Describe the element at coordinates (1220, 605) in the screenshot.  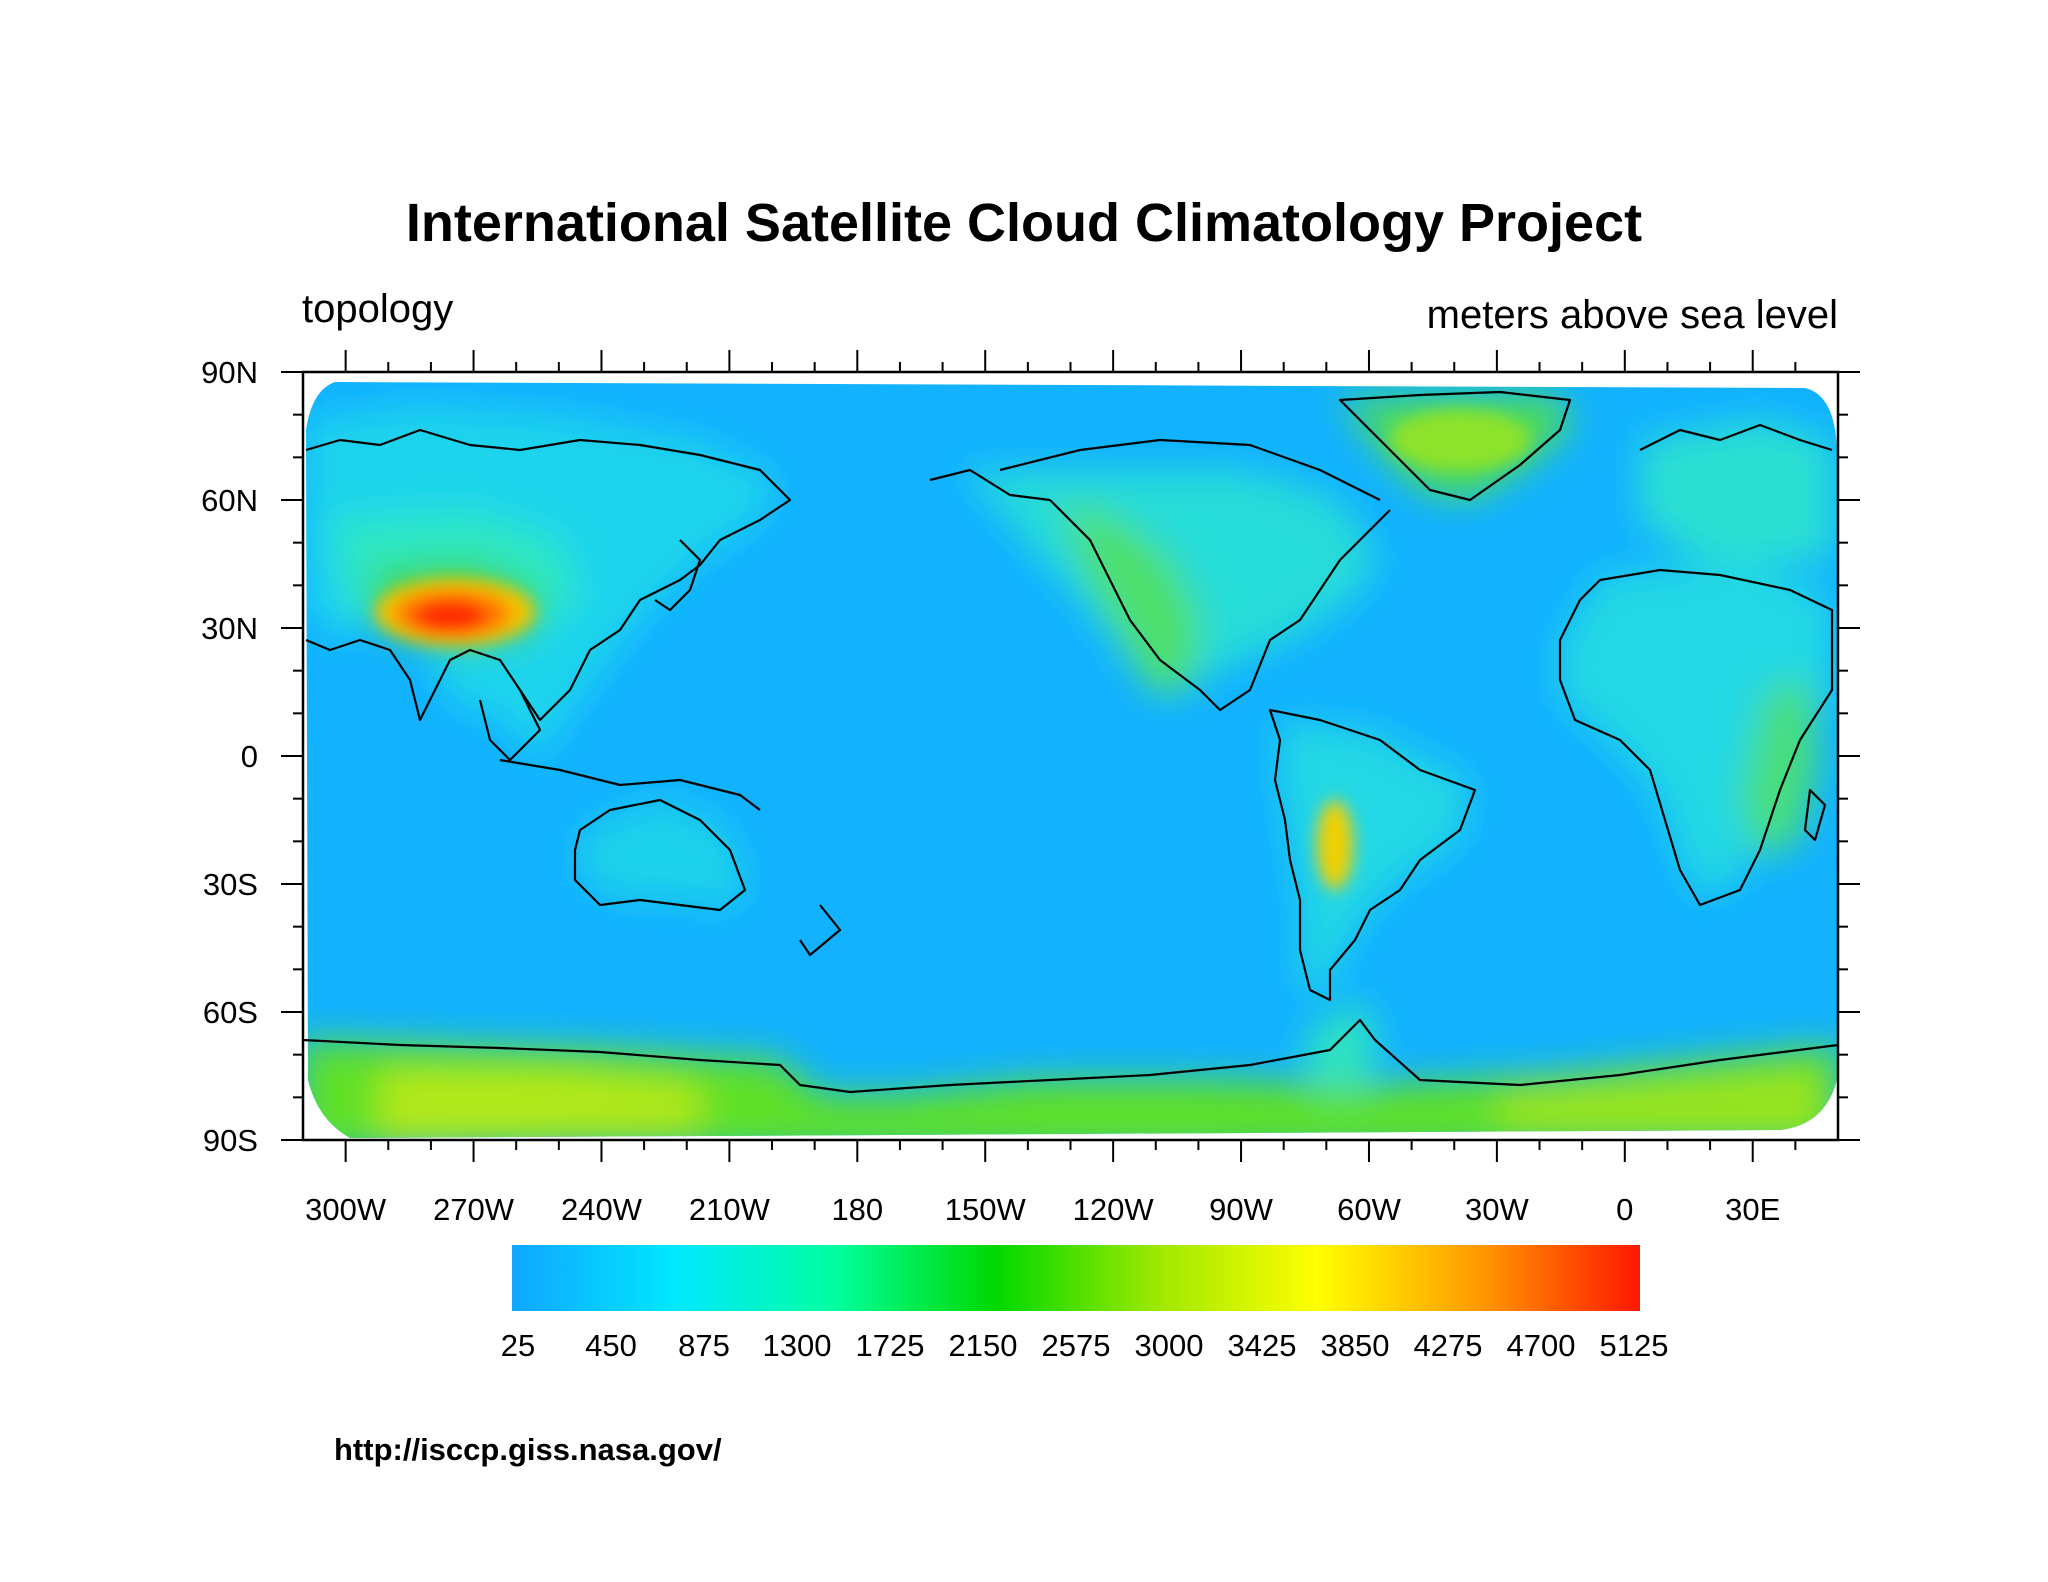
I see `north-america-coast` at that location.